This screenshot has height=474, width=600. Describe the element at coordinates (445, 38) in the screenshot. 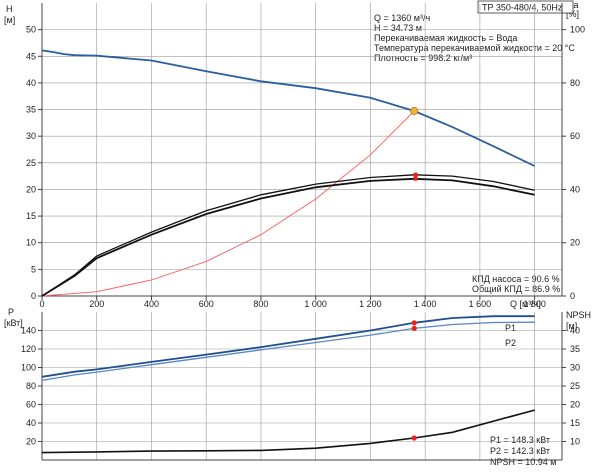

I see `info-line-liquid: Перекачиваемая жидкость = Вода` at that location.